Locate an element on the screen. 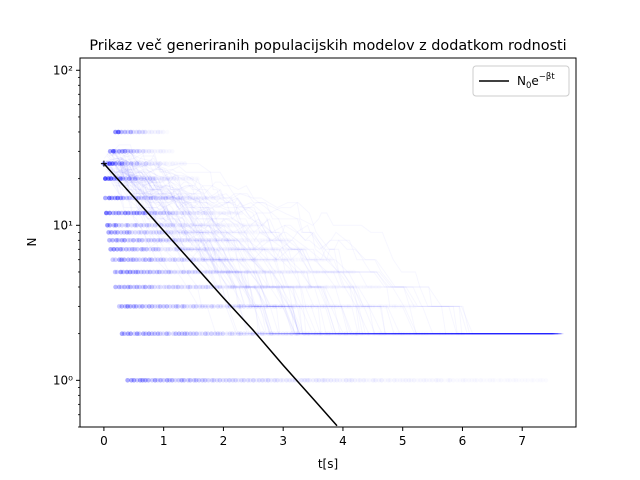 The width and height of the screenshot is (640, 480). legend: N0e−βt is located at coordinates (521, 81).